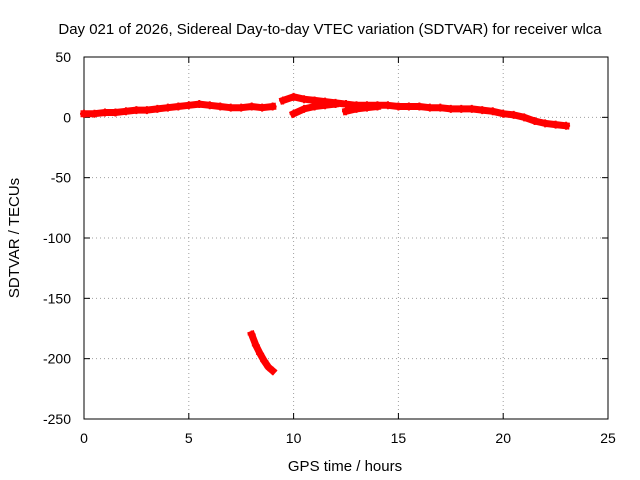  Describe the element at coordinates (57, 298) in the screenshot. I see `y-tick-label: -150` at that location.